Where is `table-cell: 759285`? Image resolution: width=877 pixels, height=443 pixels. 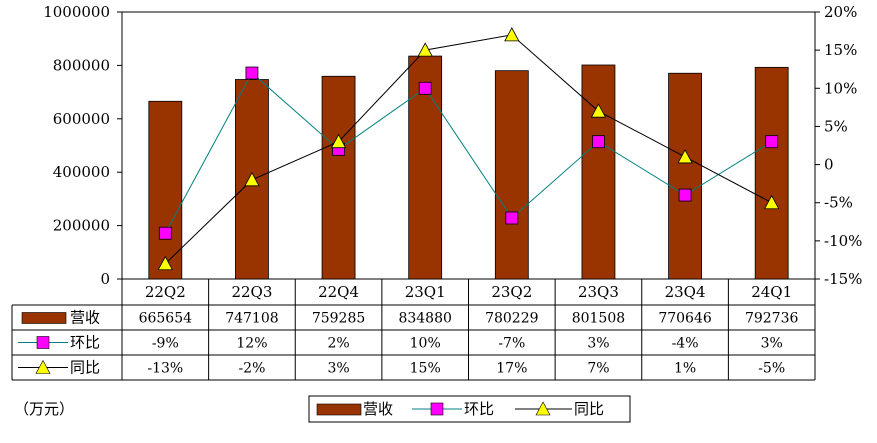
table-cell: 759285 is located at coordinates (338, 319).